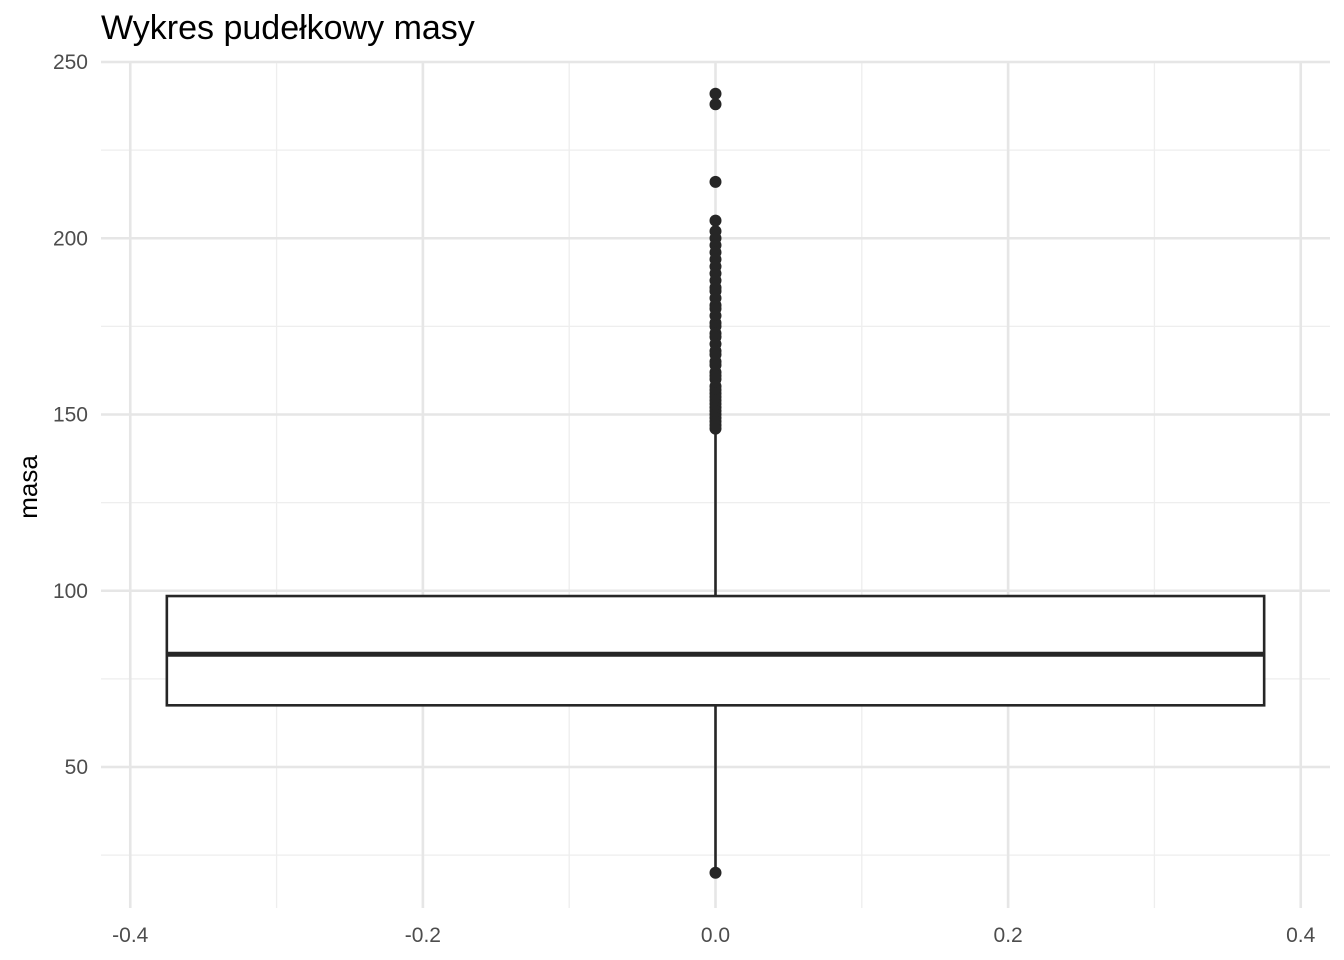  What do you see at coordinates (288, 28) in the screenshot?
I see `chart-title: Wykres pudełkowy masy` at bounding box center [288, 28].